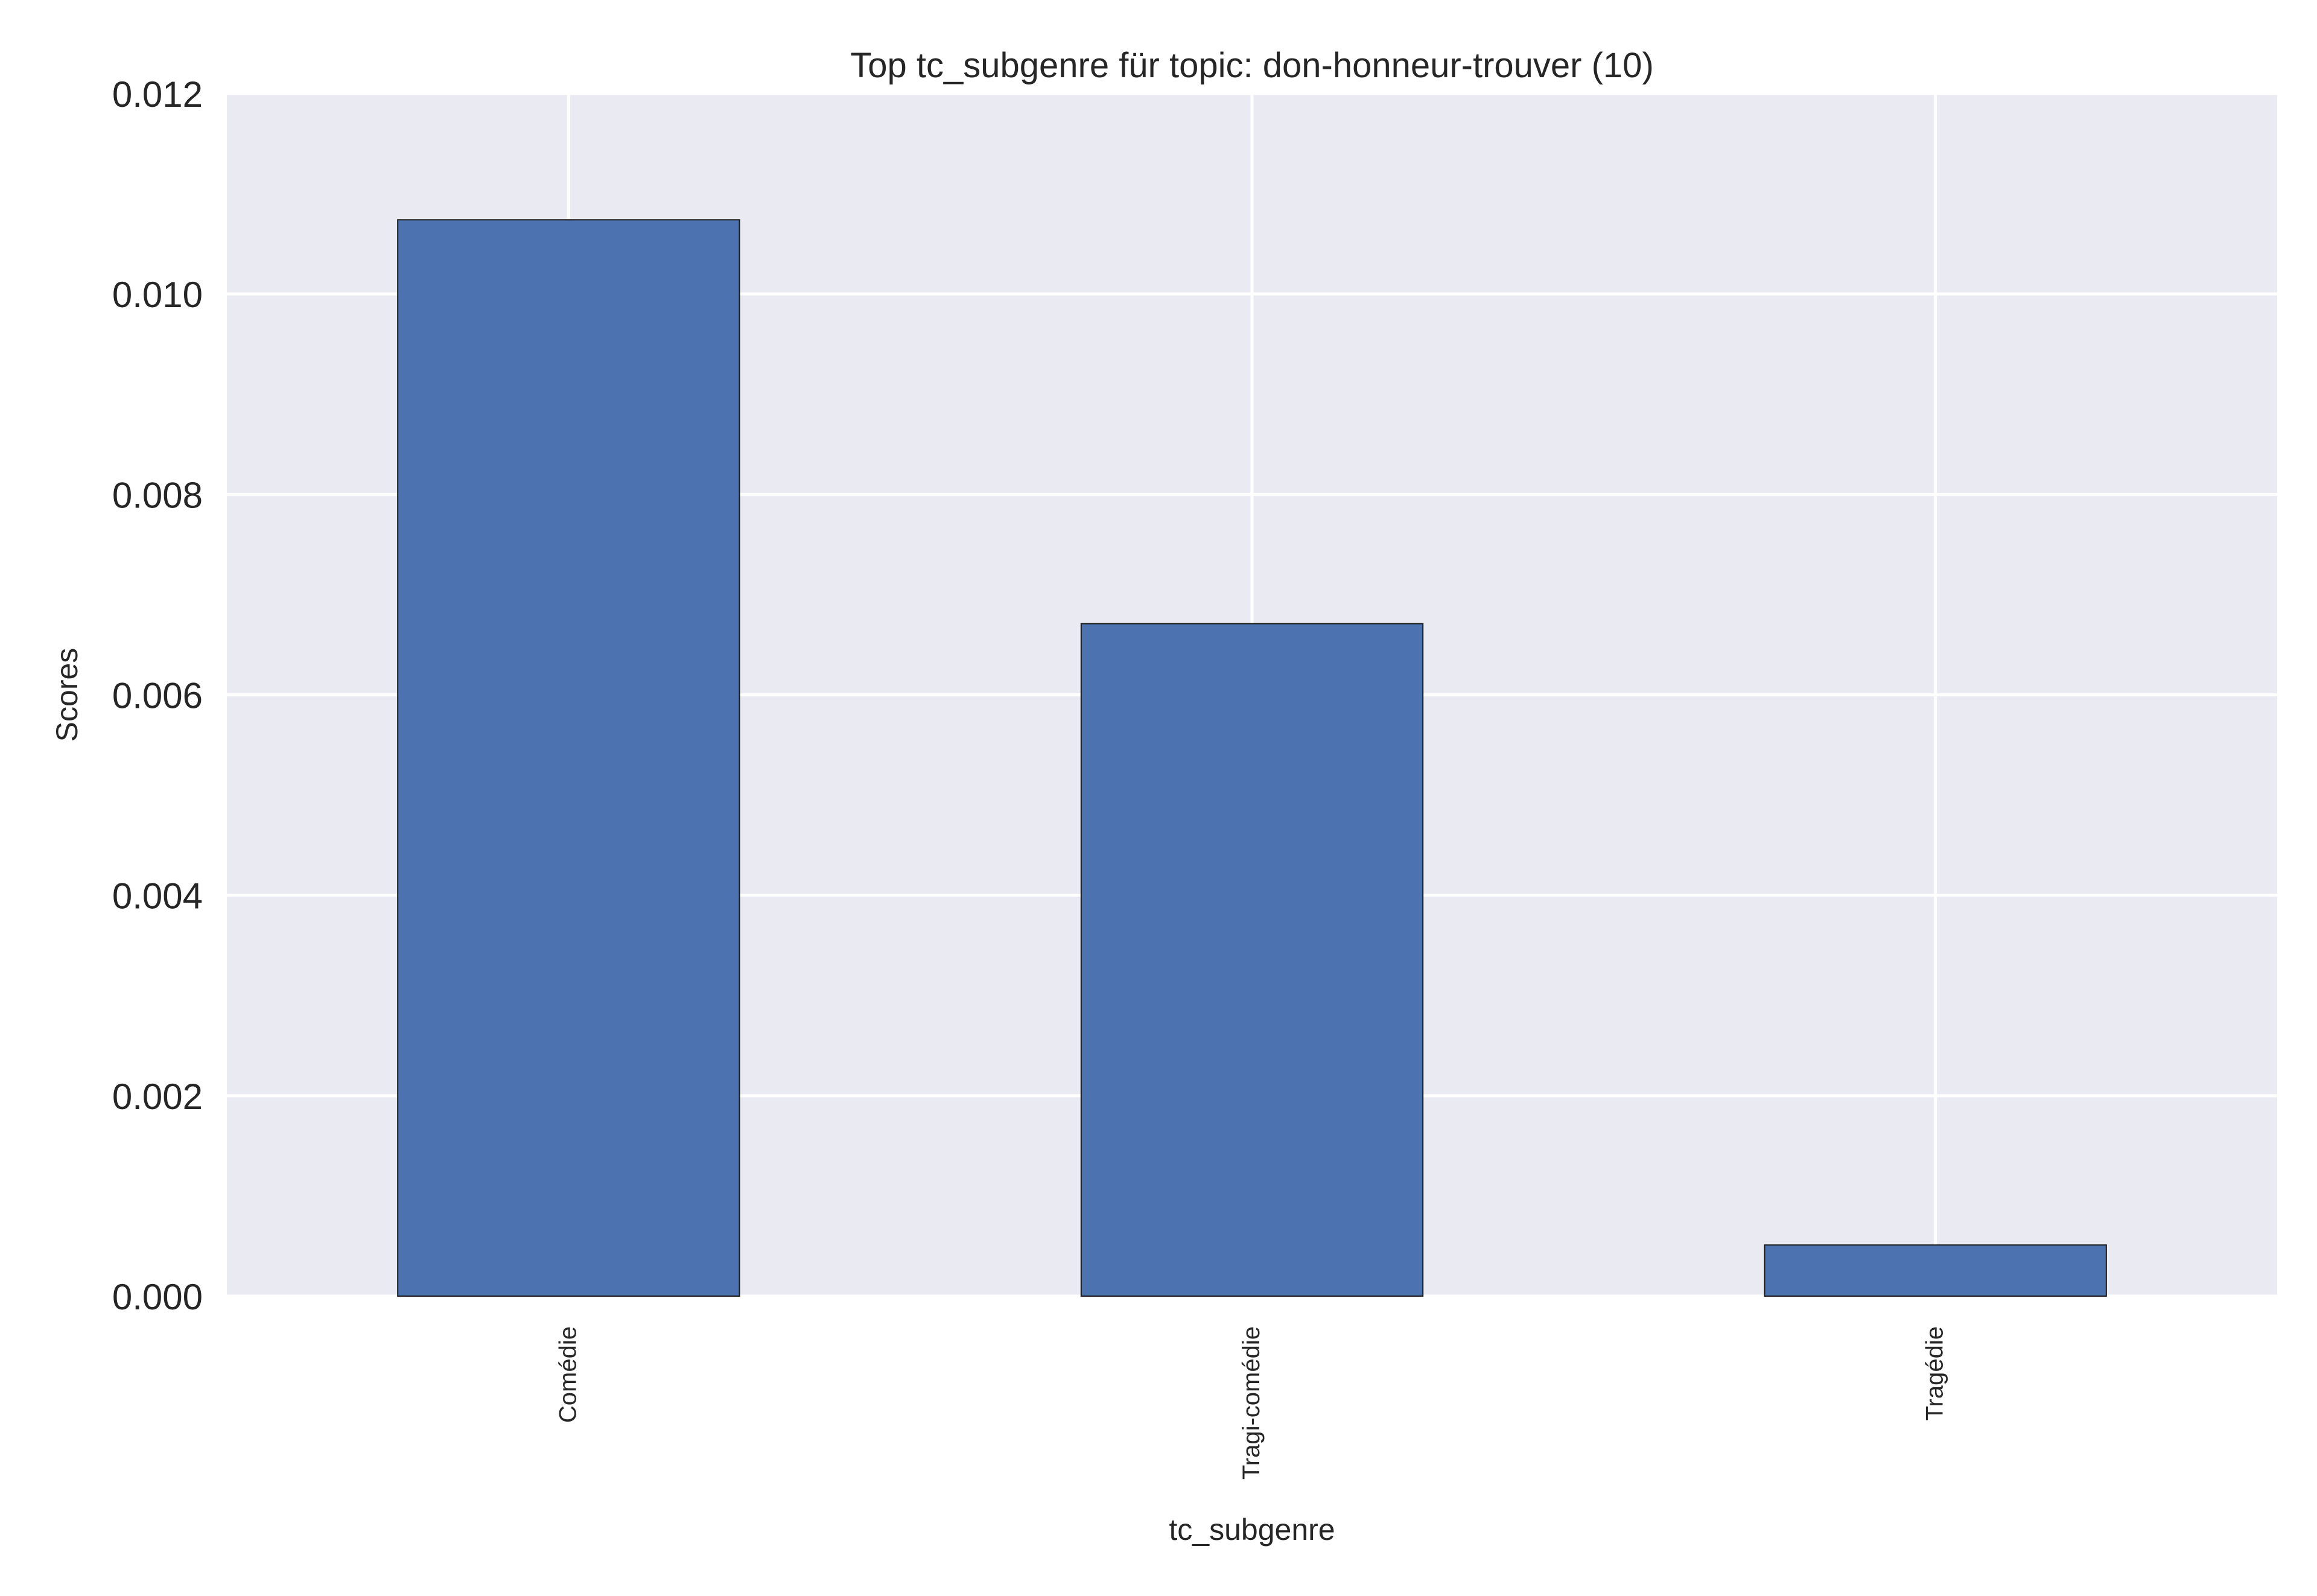  Describe the element at coordinates (157, 897) in the screenshot. I see `y-tick-label: 0.004` at that location.